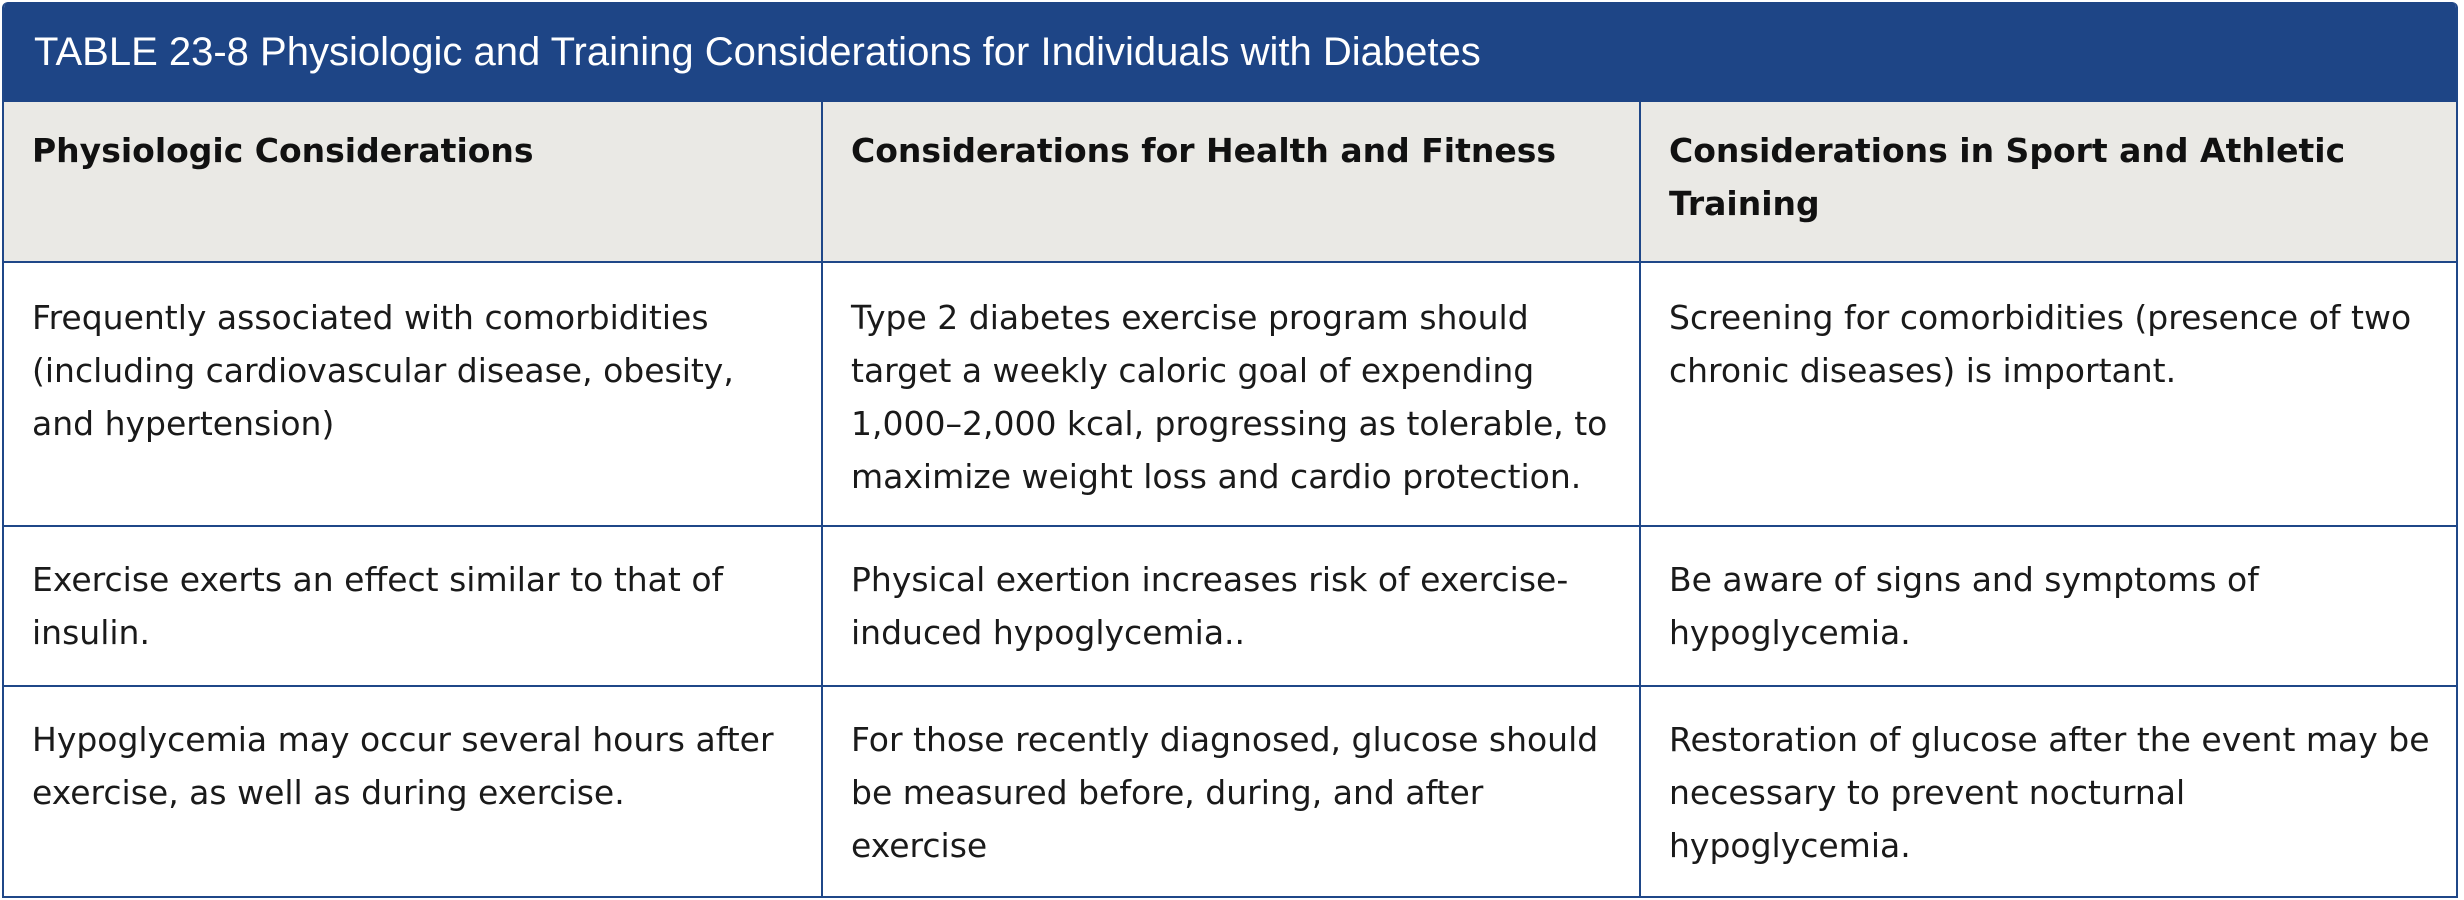 This screenshot has width=2464, height=900. I want to click on column-header-health-fitness: Considerations for Health and Fitness, so click(1230, 182).